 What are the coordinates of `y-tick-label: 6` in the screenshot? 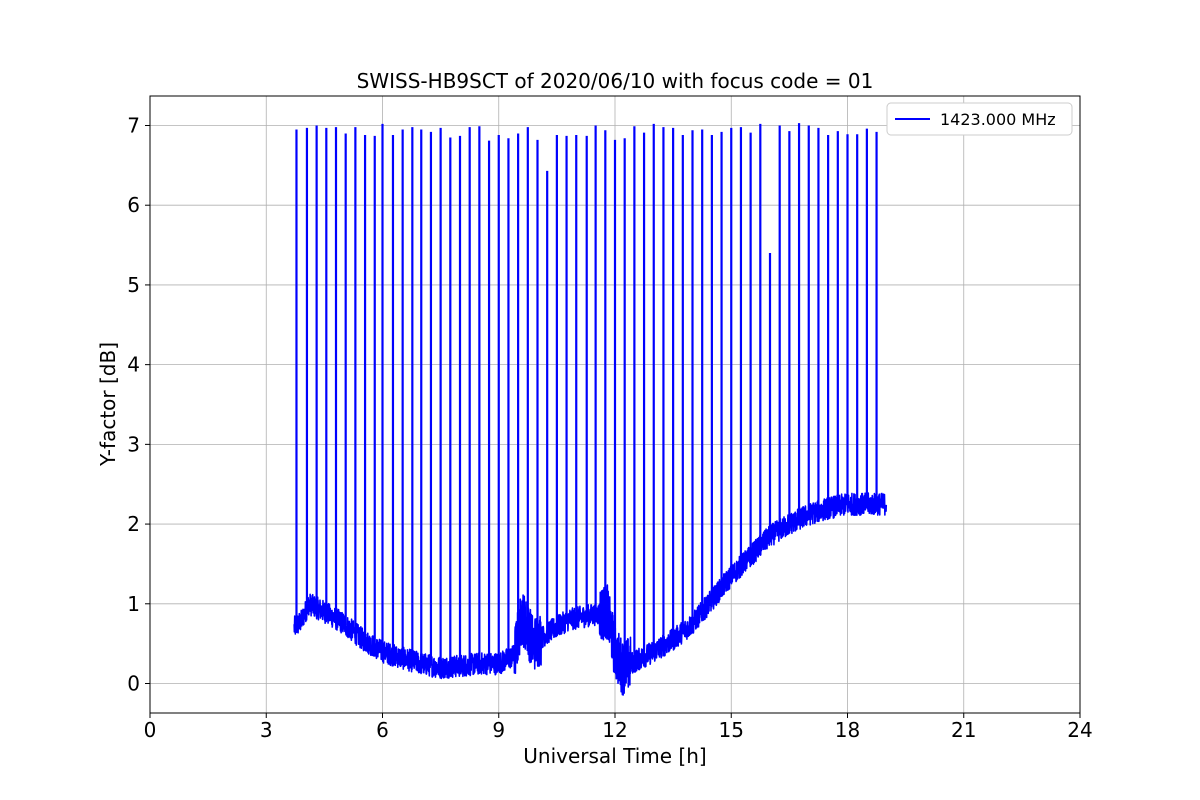 It's located at (133, 205).